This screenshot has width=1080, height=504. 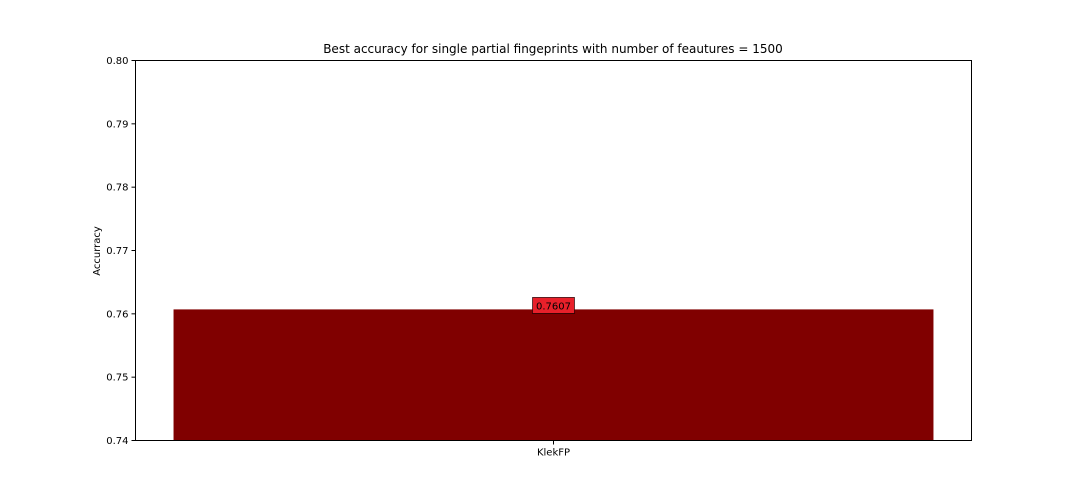 I want to click on y-axis-ticks: 0.74 0.75 0.76 0.77 0.78 0.79 0.80, so click(x=121, y=251).